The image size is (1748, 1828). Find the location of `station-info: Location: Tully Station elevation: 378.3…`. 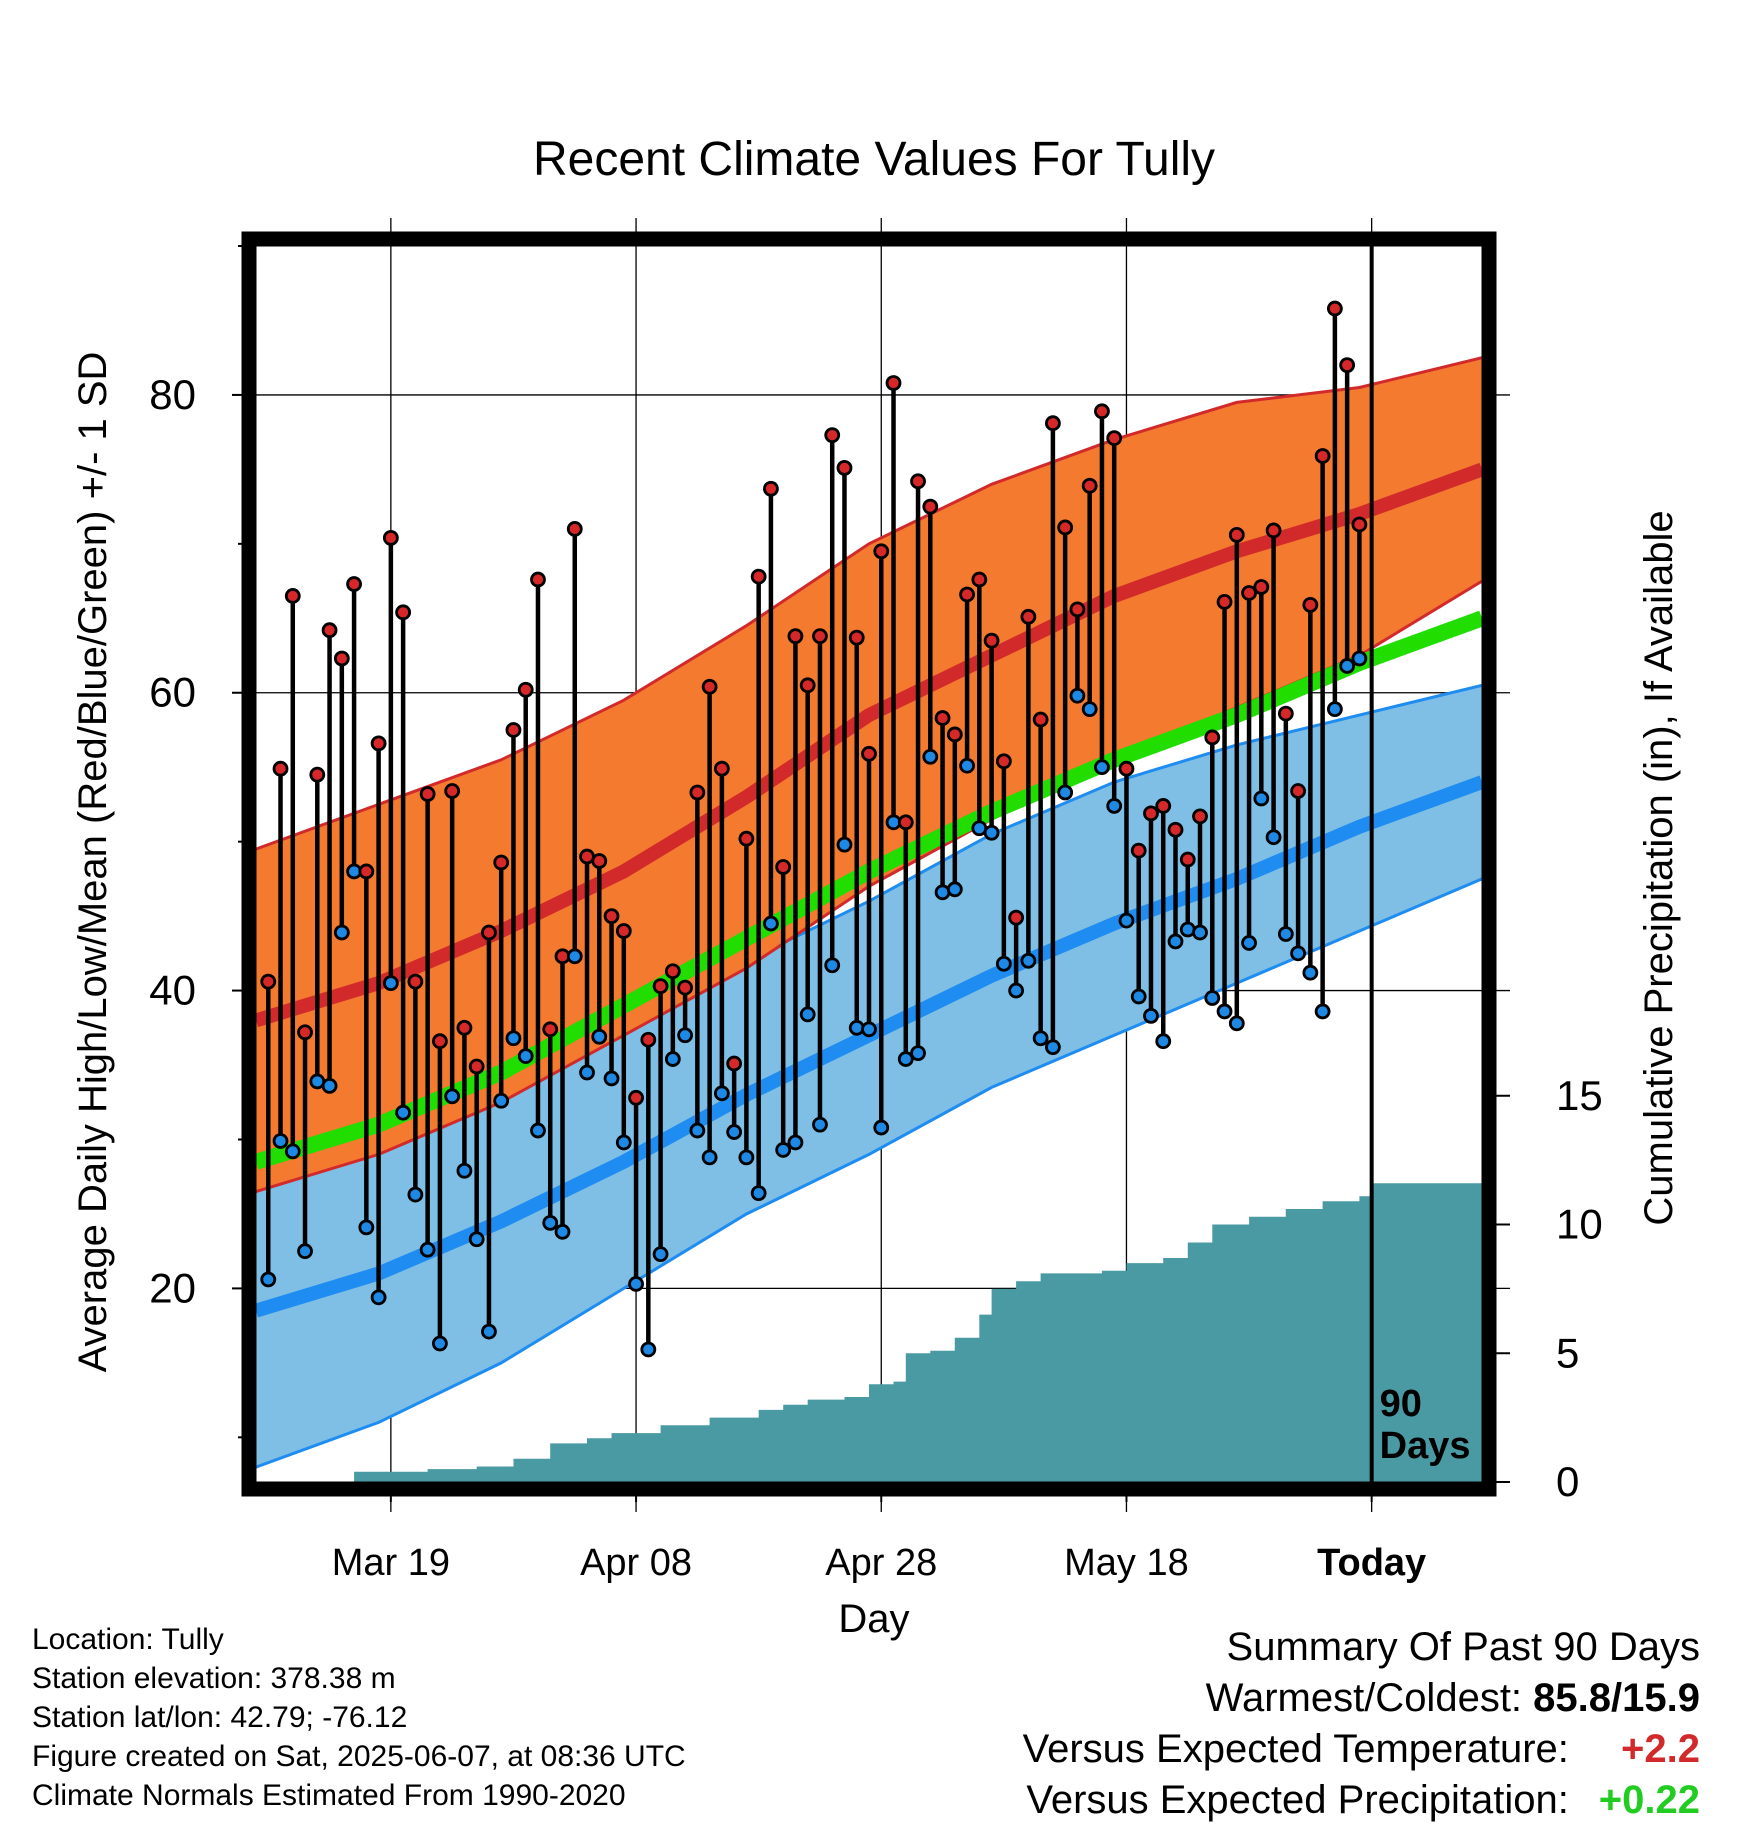

station-info: Location: Tully Station elevation: 378.3… is located at coordinates (359, 1717).